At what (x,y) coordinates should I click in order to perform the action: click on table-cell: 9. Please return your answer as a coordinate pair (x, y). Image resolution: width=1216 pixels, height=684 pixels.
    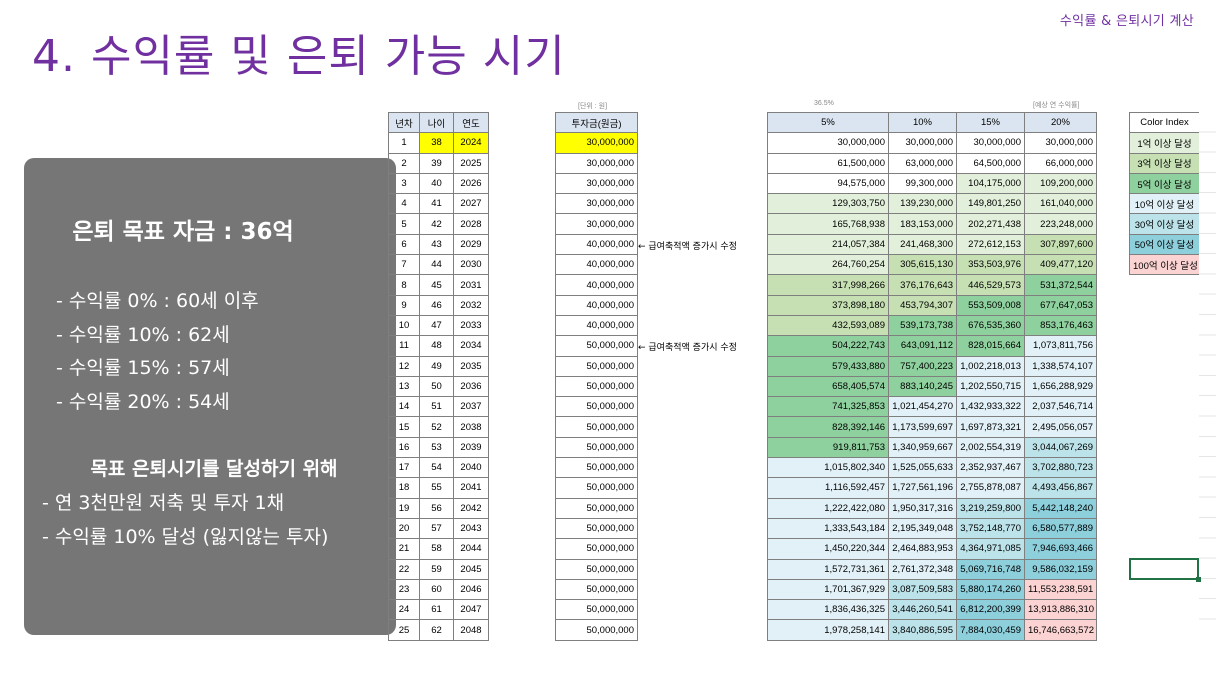
    Looking at the image, I should click on (404, 305).